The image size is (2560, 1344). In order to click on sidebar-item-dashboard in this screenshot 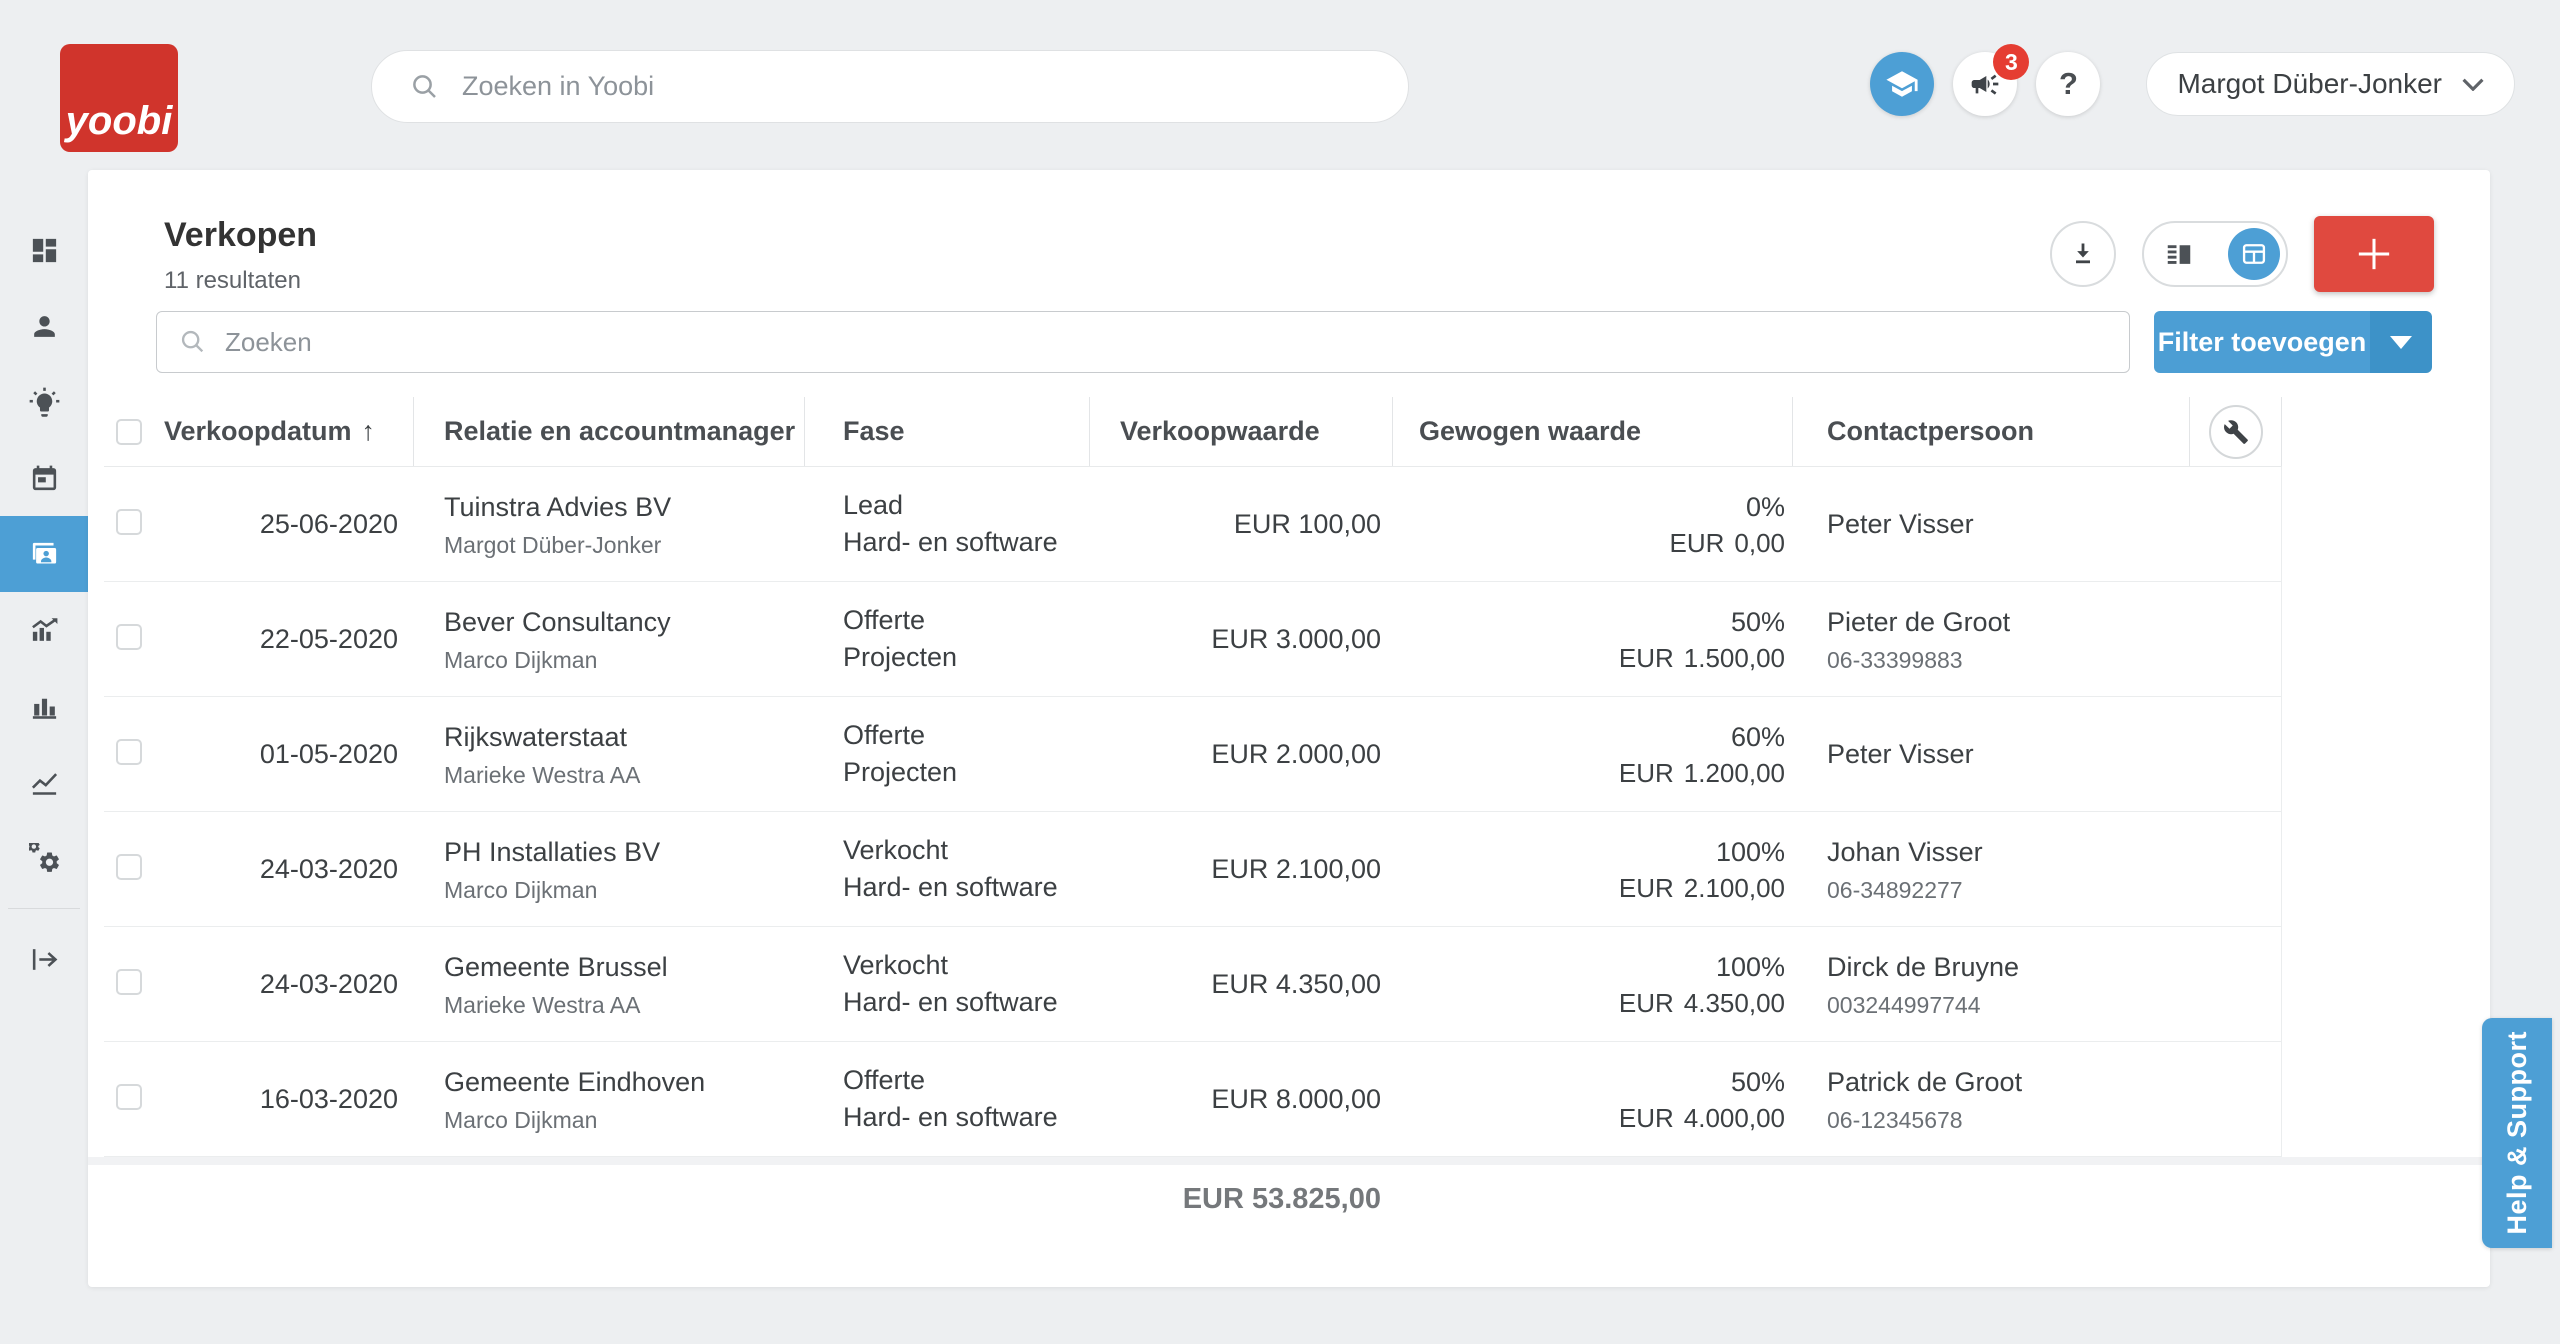, I will do `click(44, 250)`.